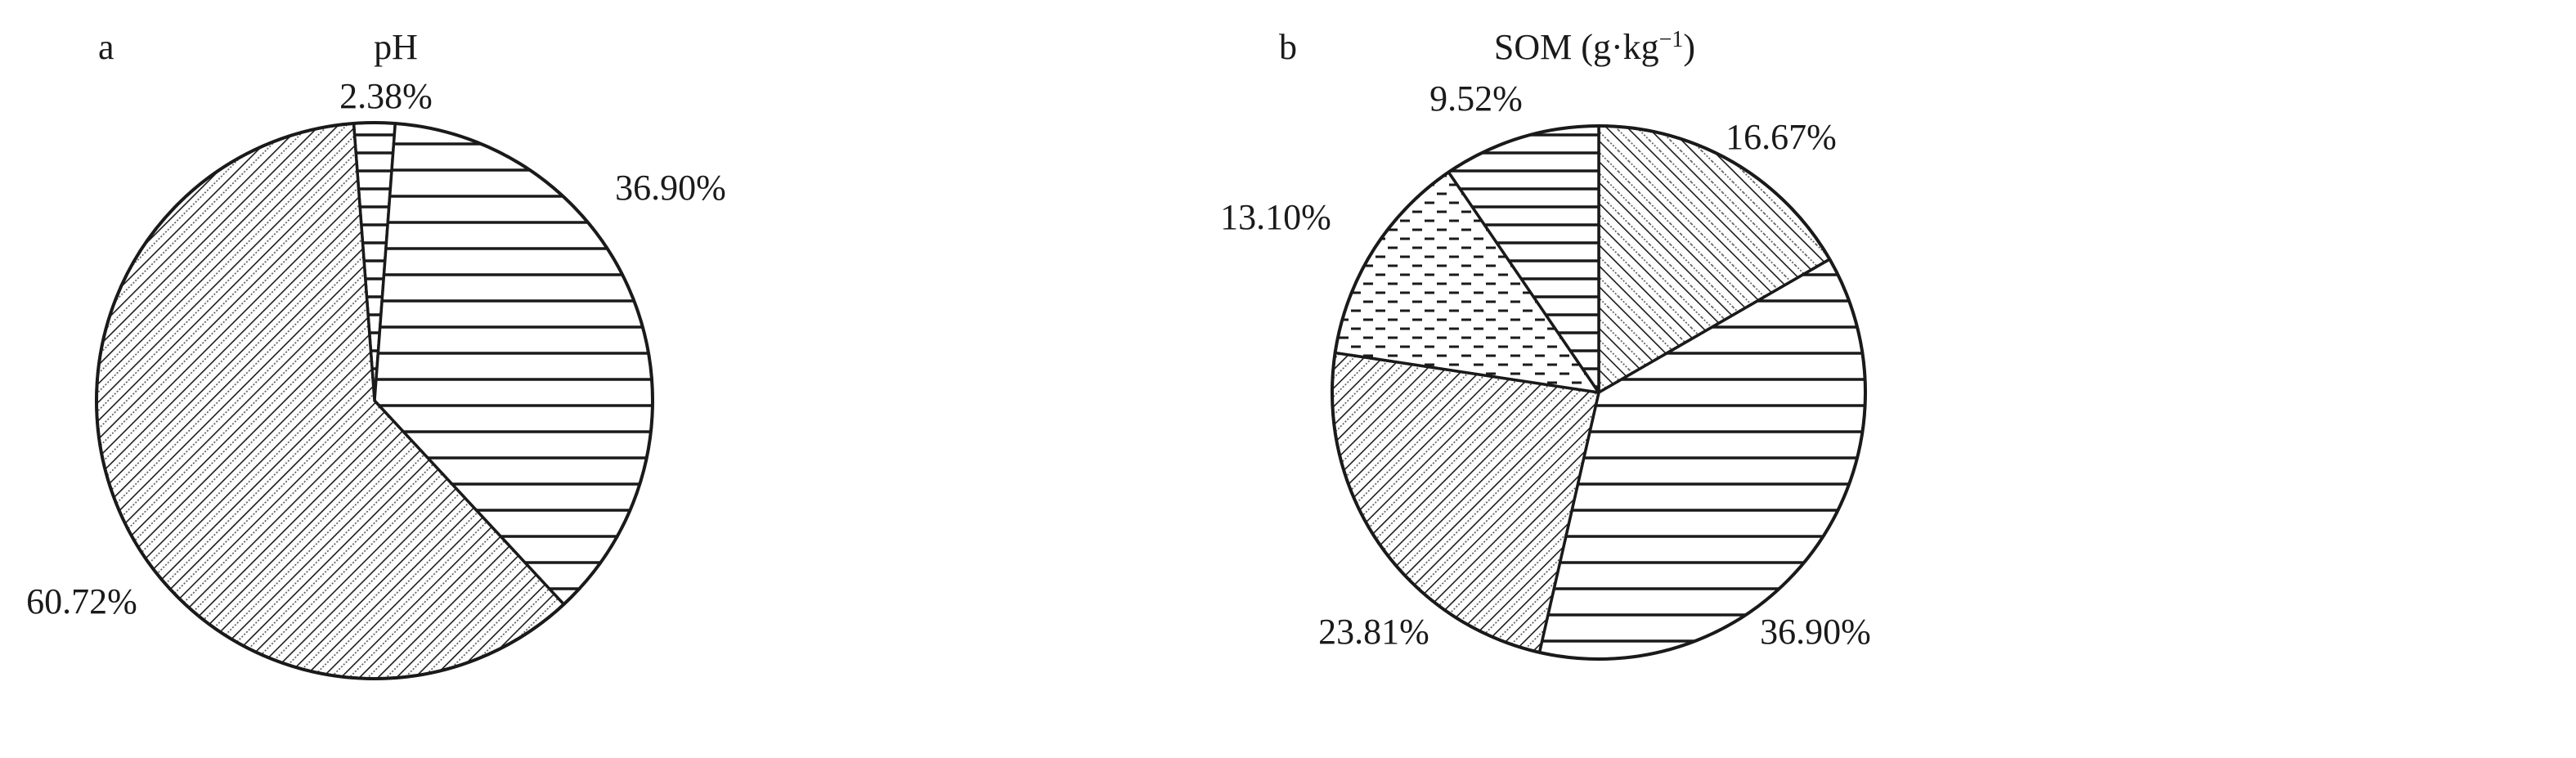  I want to click on chart-b-value-label-4: 9.52%, so click(1476, 98).